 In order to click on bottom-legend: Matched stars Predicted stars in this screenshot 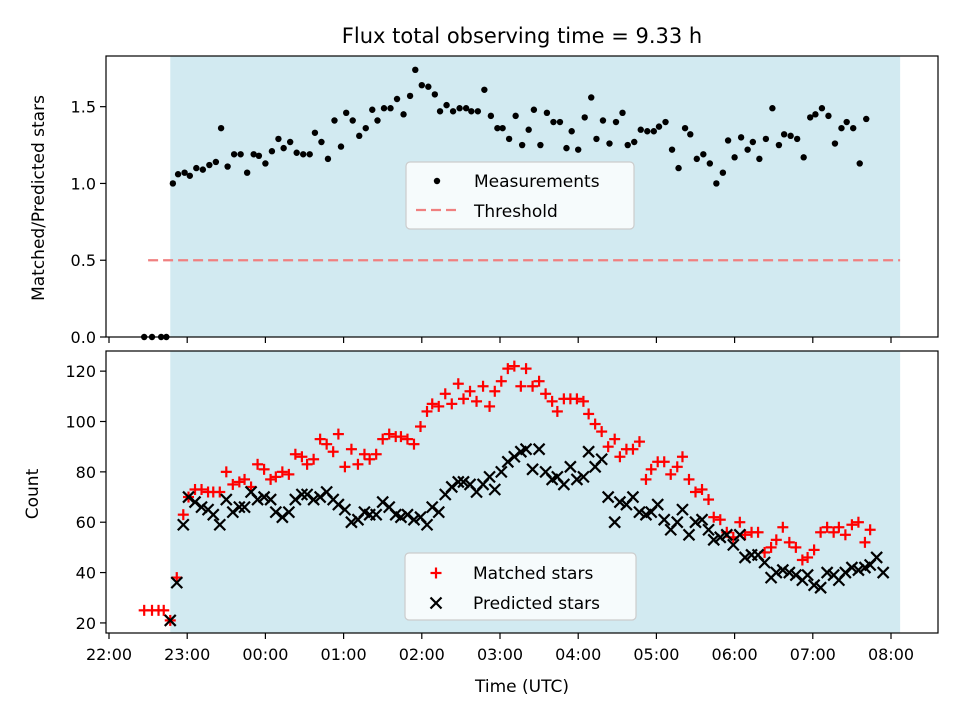, I will do `click(520, 586)`.